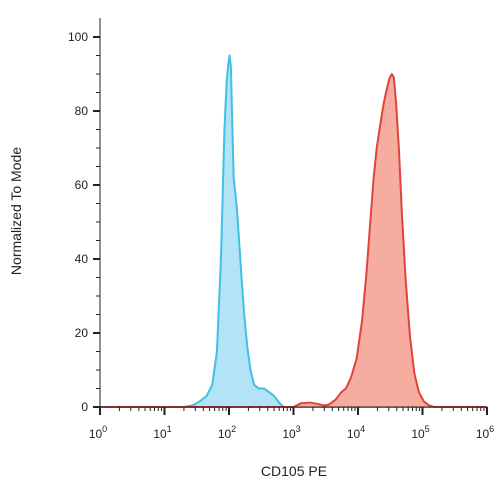  Describe the element at coordinates (84, 407) in the screenshot. I see `y-tick-label: 0` at that location.